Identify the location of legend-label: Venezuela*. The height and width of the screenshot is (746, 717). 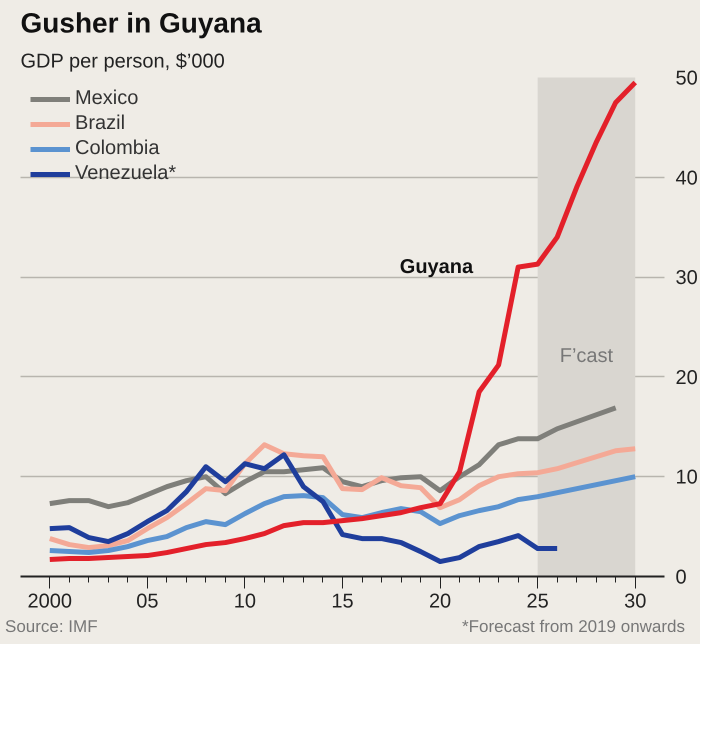
(125, 173).